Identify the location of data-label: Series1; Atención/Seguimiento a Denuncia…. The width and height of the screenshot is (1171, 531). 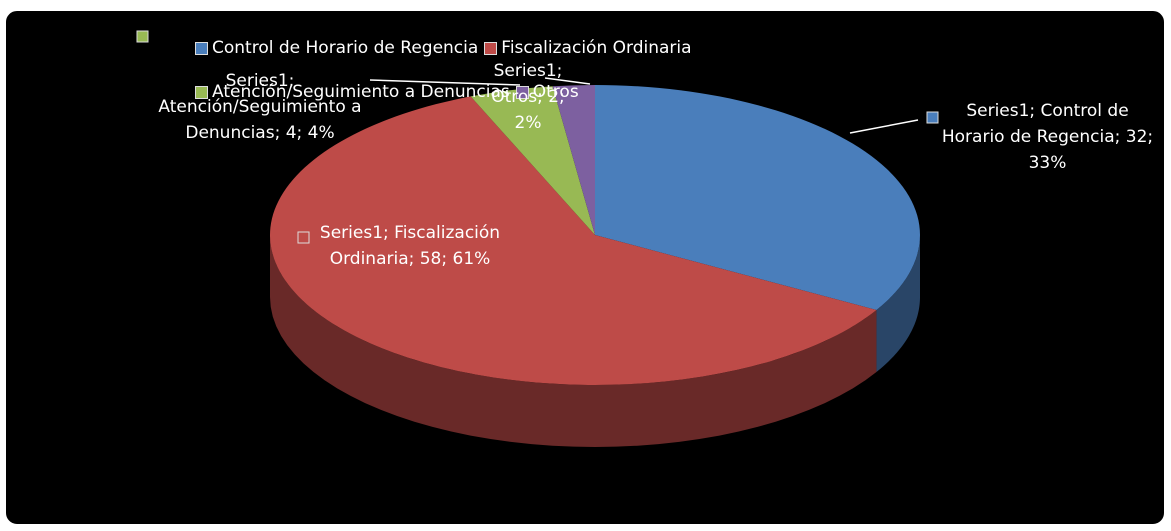
(260, 107).